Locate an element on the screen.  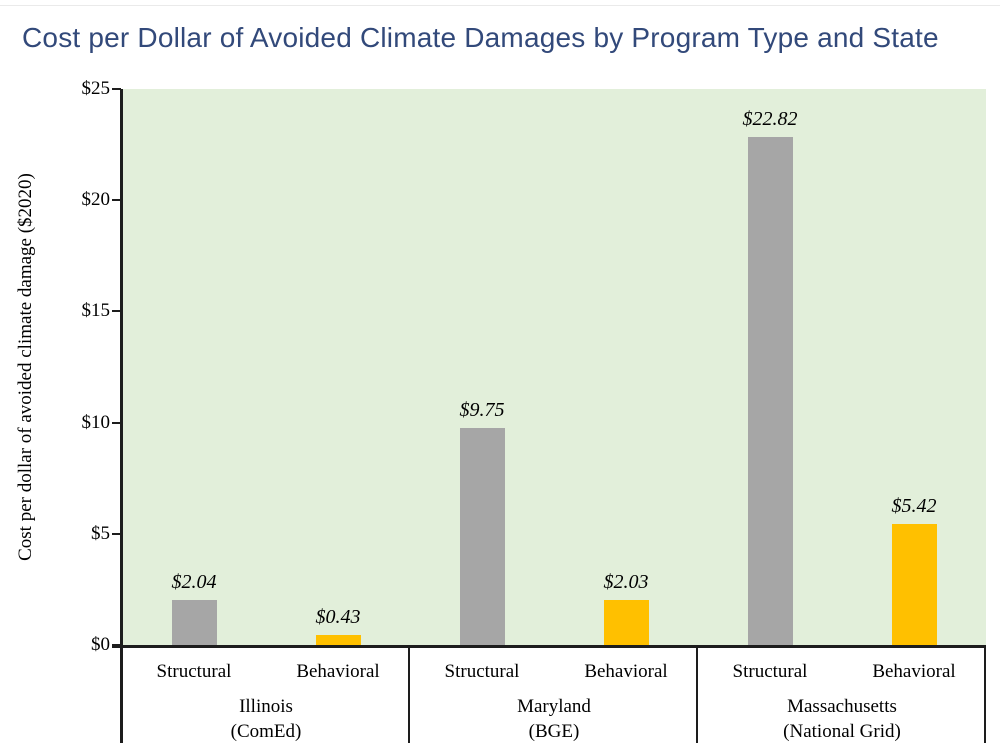
bar-structural-maryland is located at coordinates (482, 536).